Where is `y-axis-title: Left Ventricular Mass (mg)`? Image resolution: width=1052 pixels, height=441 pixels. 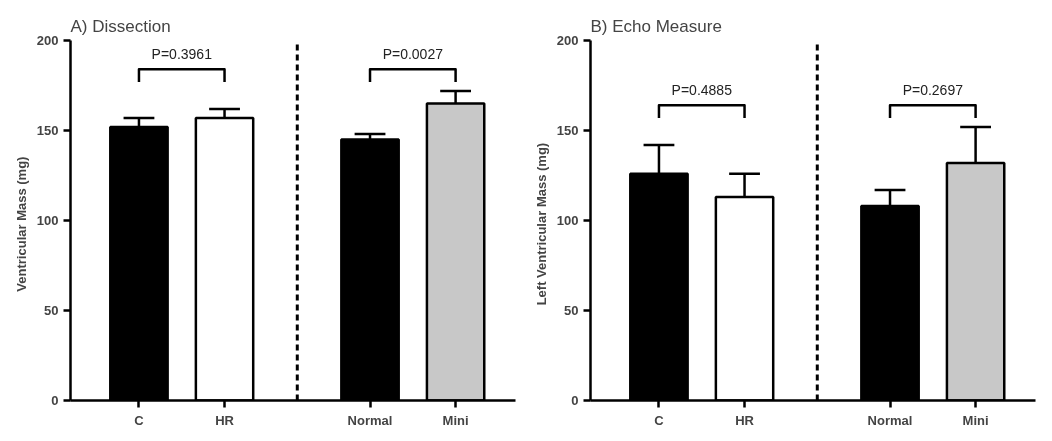 y-axis-title: Left Ventricular Mass (mg) is located at coordinates (541, 224).